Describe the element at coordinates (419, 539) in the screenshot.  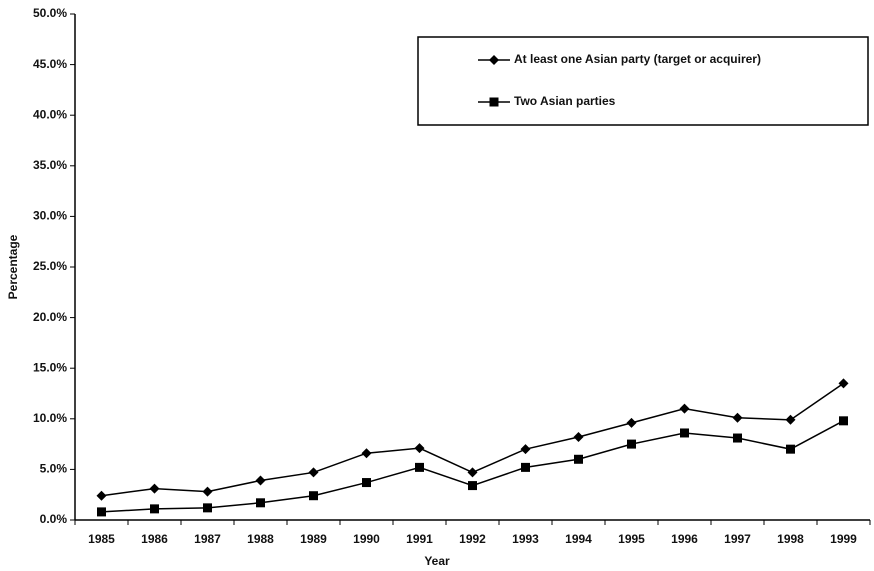
I see `x-tick-label: 1991` at that location.